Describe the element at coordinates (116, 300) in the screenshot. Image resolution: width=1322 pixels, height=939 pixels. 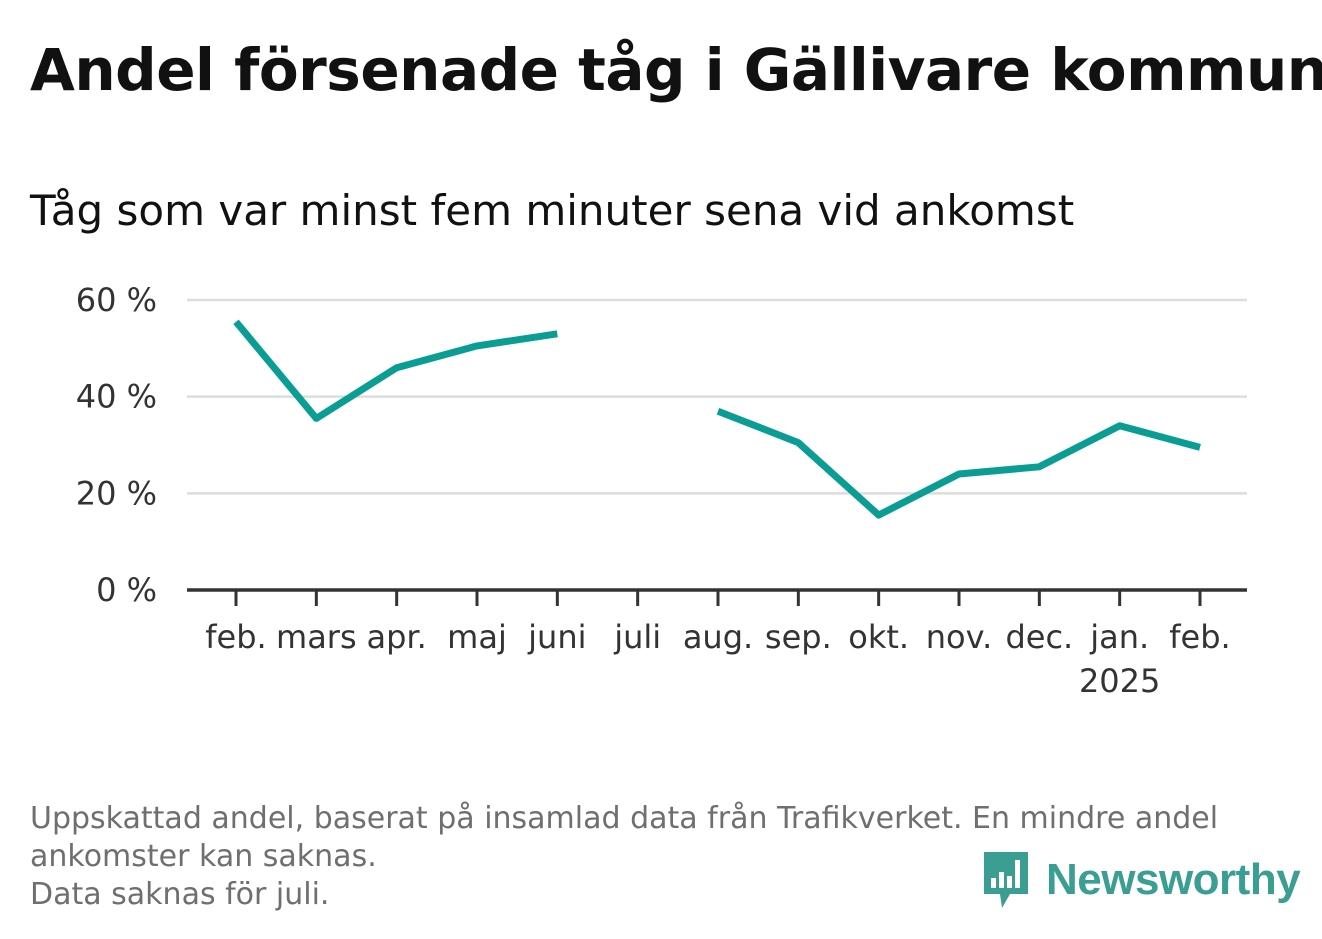
I see `y-tick-label: 60 %` at that location.